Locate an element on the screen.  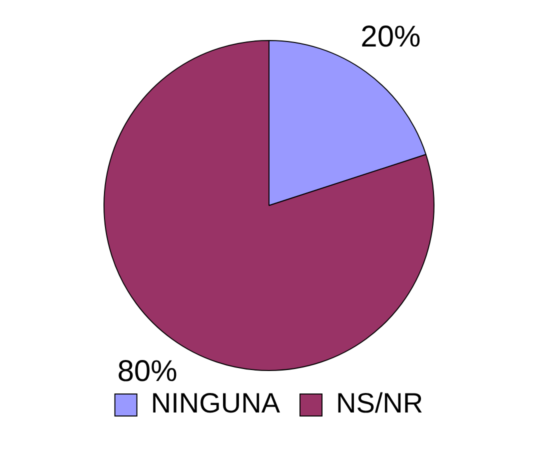
legend-label: NINGUNA is located at coordinates (215, 403).